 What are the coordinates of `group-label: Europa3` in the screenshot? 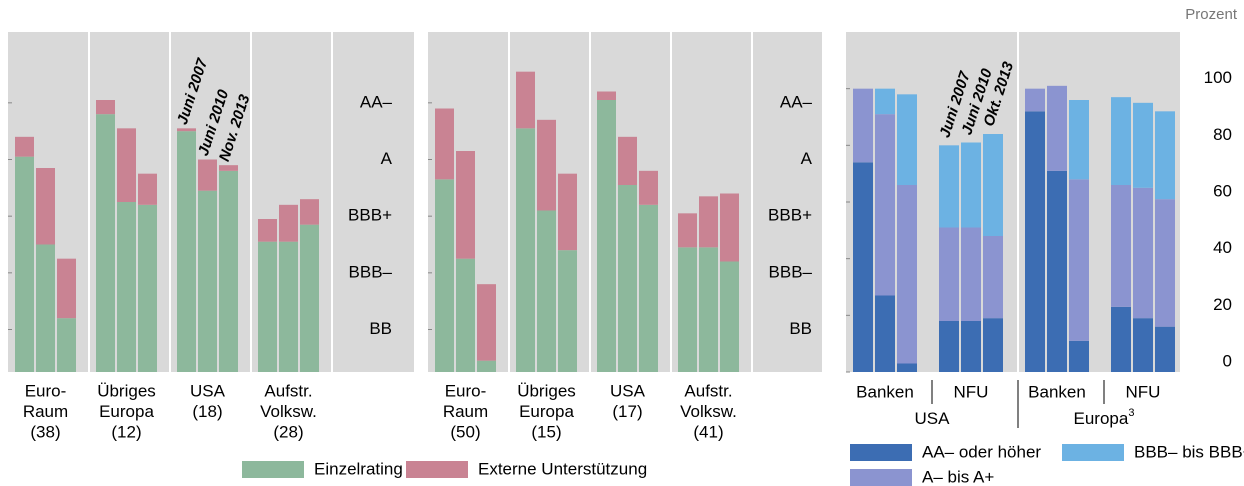 It's located at (1104, 418).